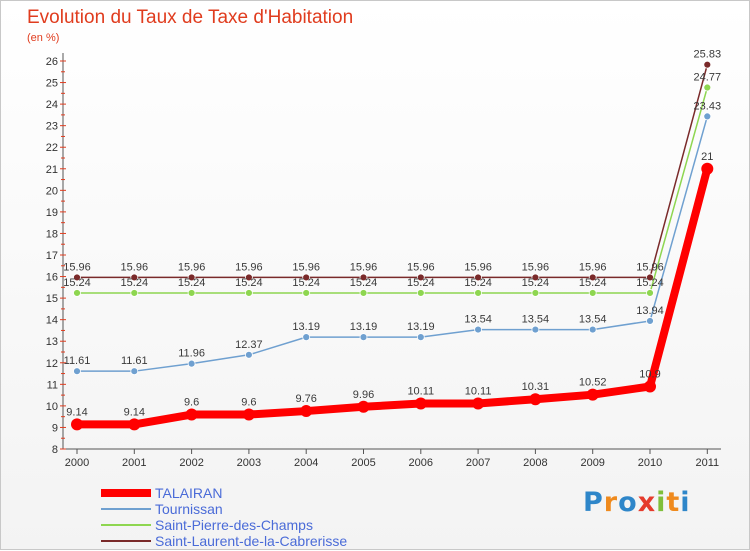  Describe the element at coordinates (249, 463) in the screenshot. I see `x-tick-label: 2003` at that location.